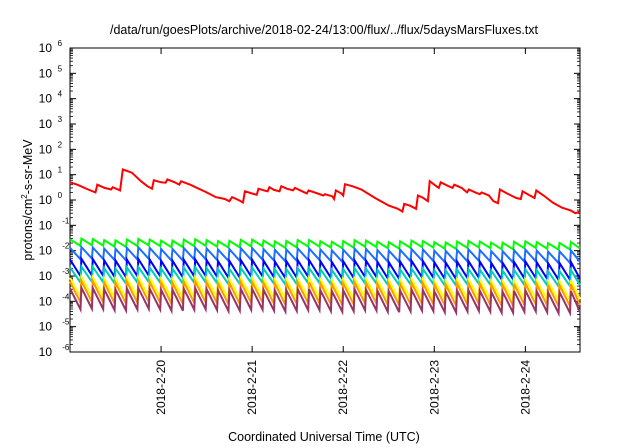  I want to click on y-tick-label: 10 -3, so click(54, 275).